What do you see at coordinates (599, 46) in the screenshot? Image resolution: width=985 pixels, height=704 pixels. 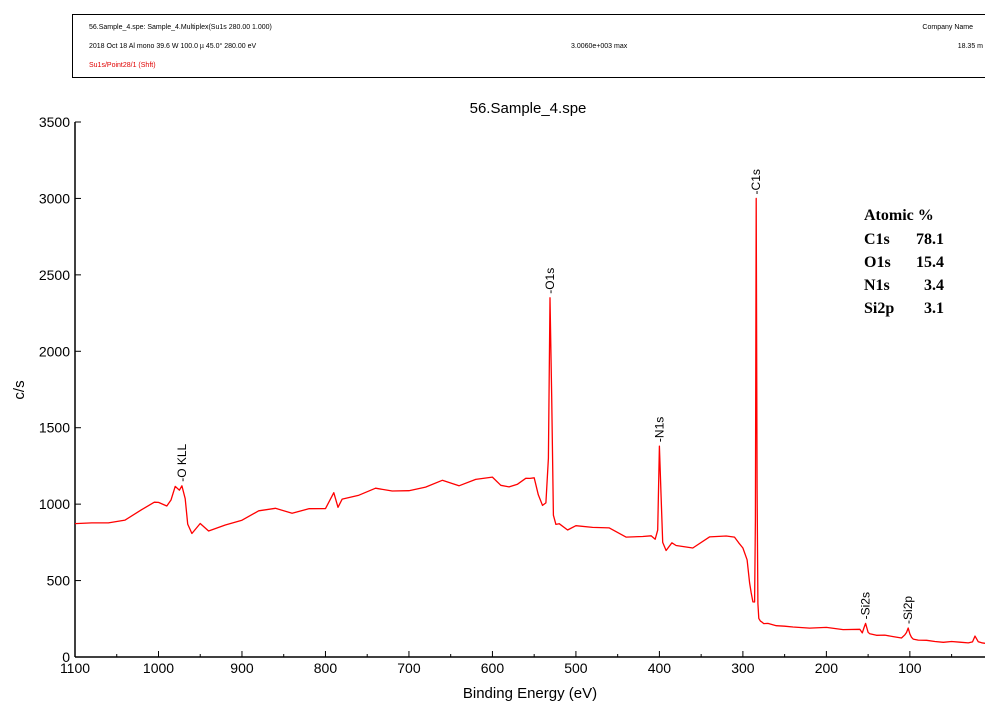 I see `header-max-value: 3.0060e+003 max` at bounding box center [599, 46].